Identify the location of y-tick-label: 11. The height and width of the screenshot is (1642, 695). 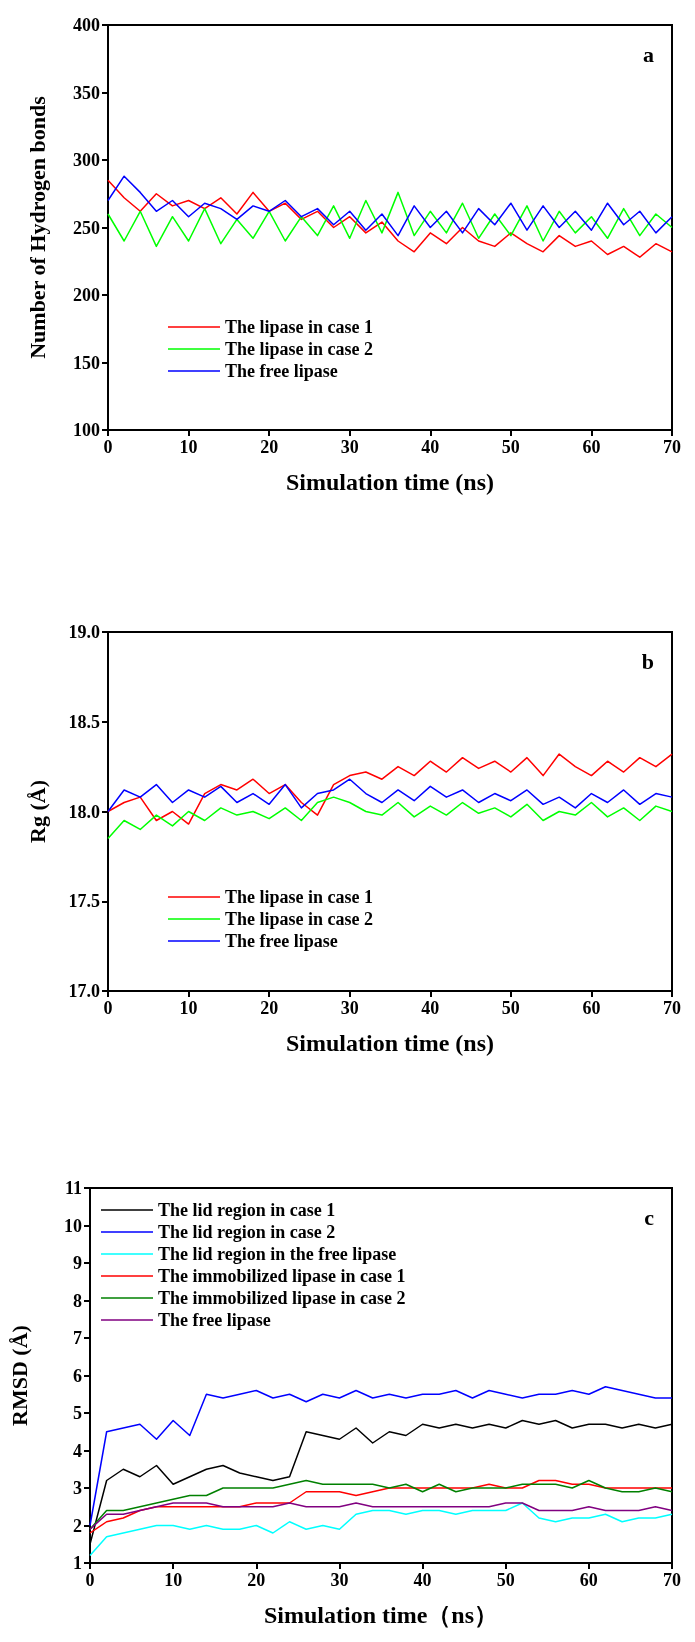
(73, 1188).